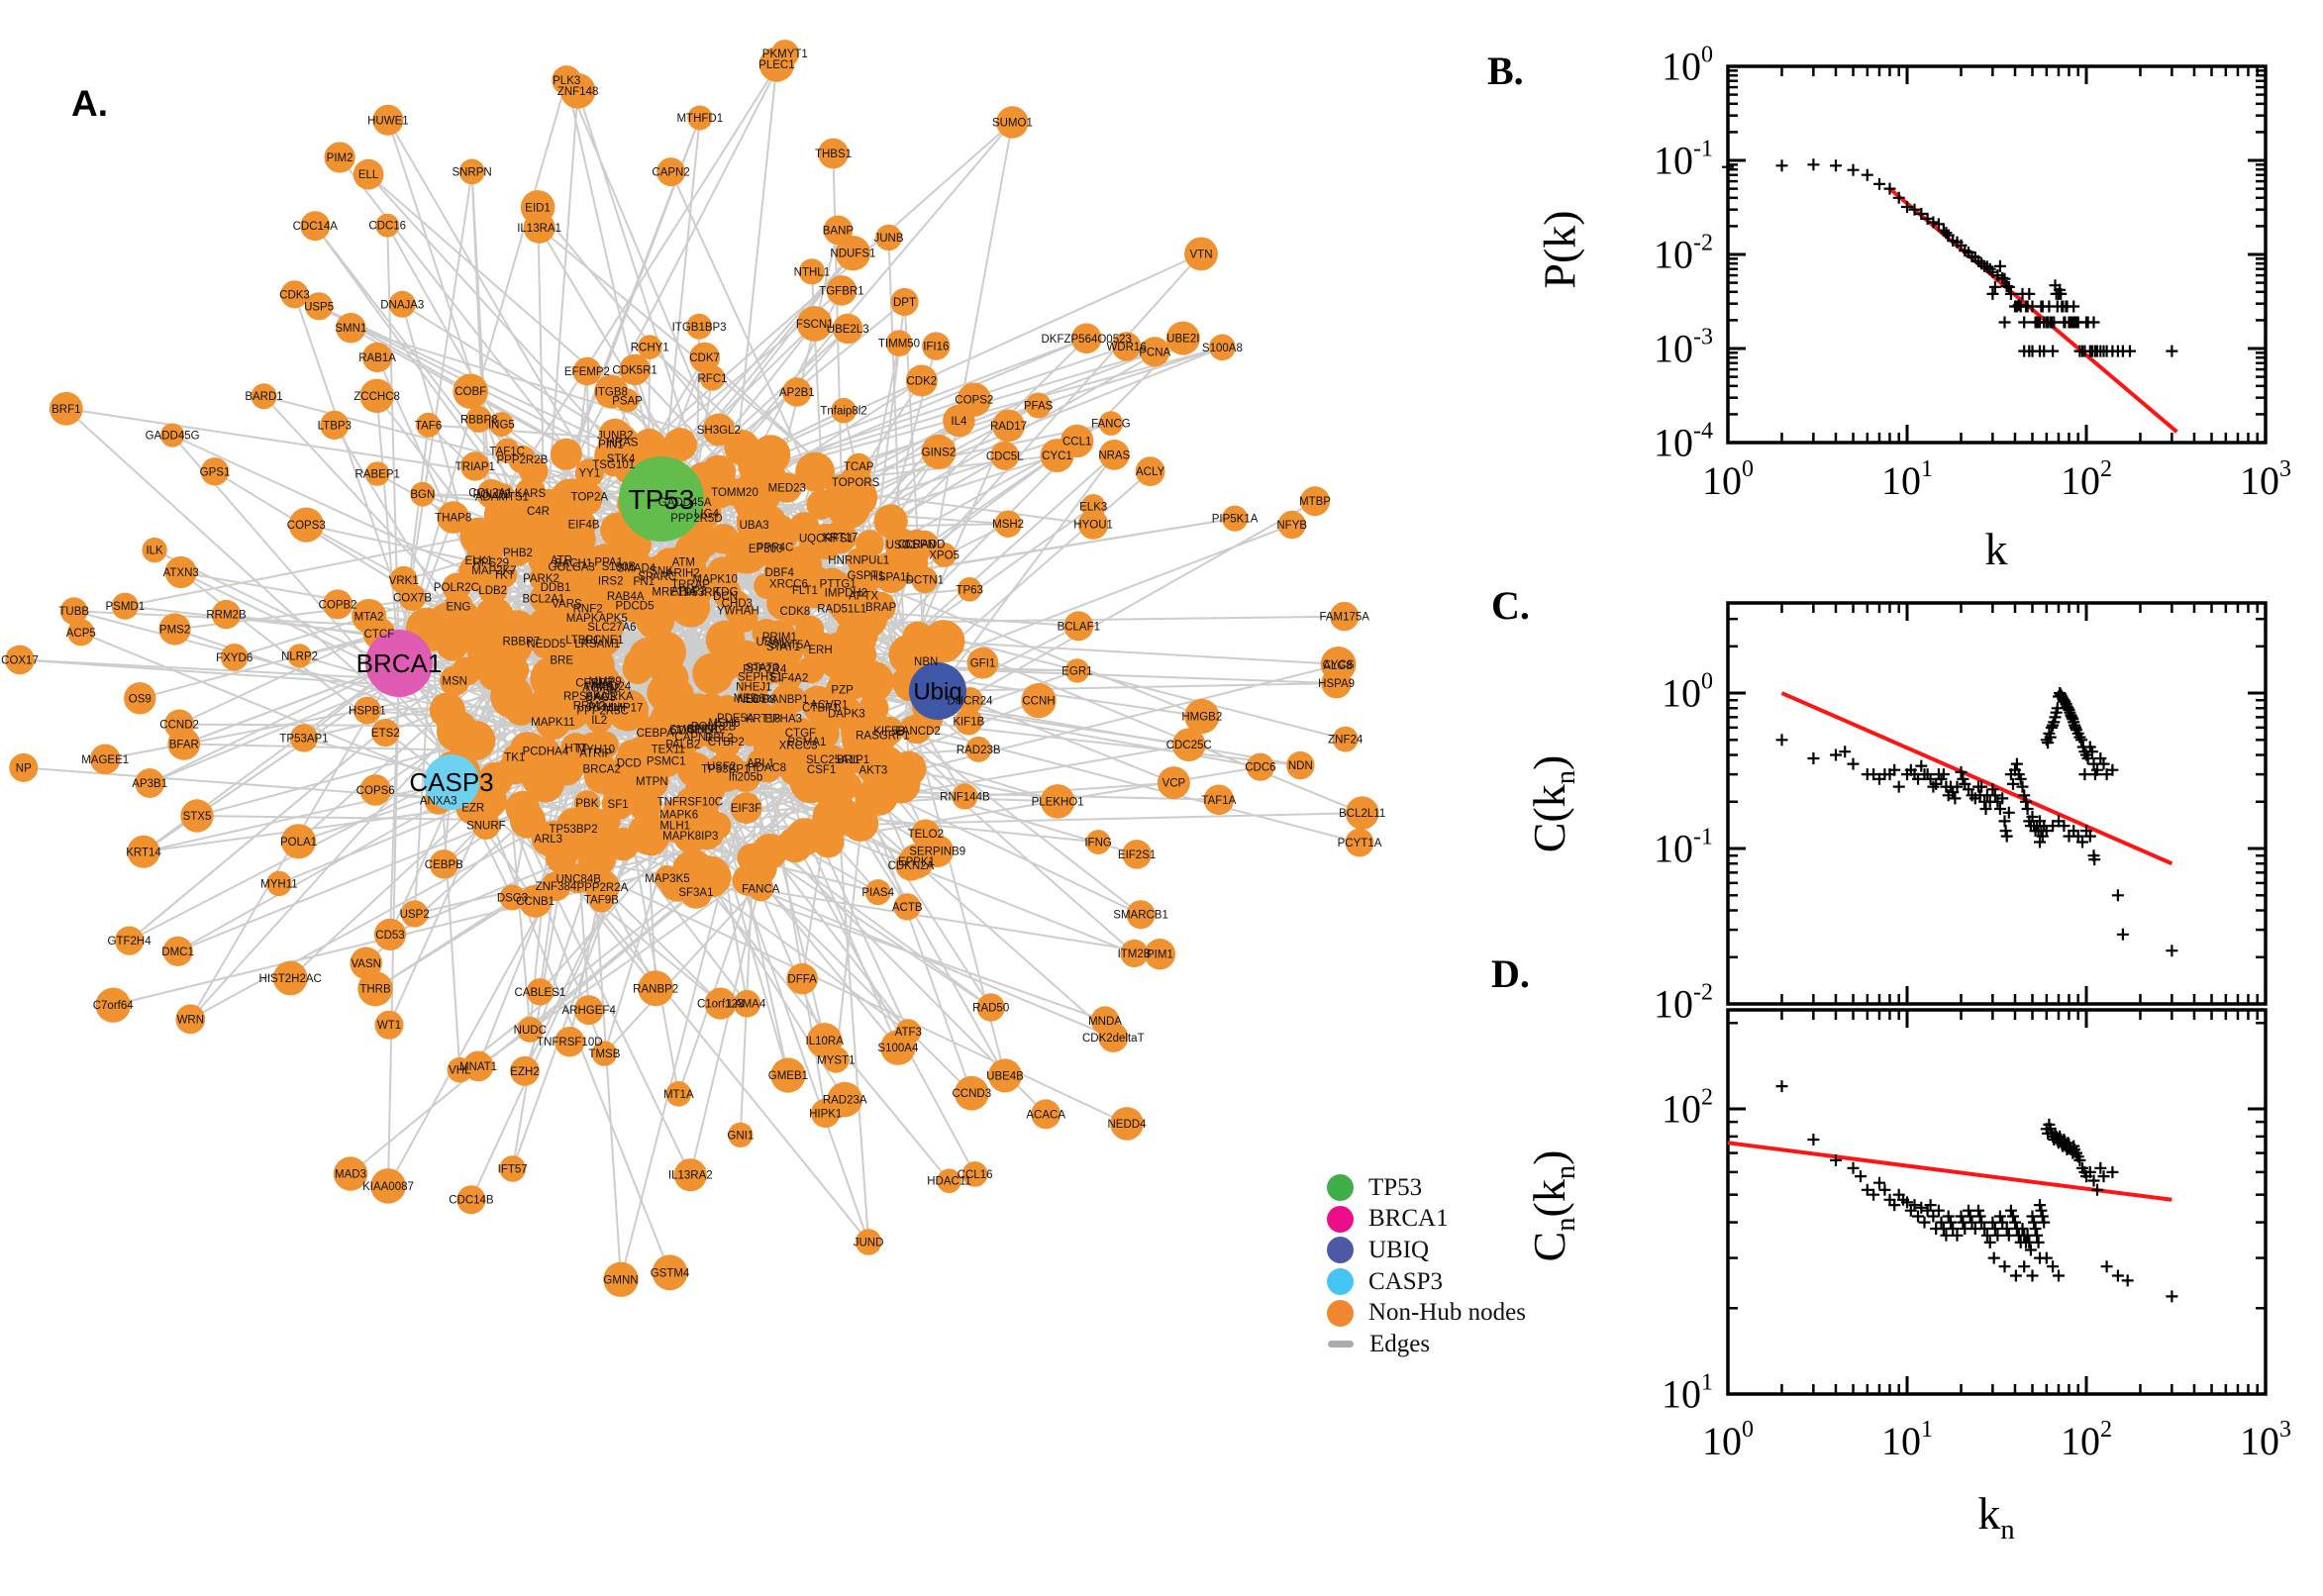 The image size is (2323, 1596). What do you see at coordinates (959, 422) in the screenshot?
I see `network-node-label: IL4` at bounding box center [959, 422].